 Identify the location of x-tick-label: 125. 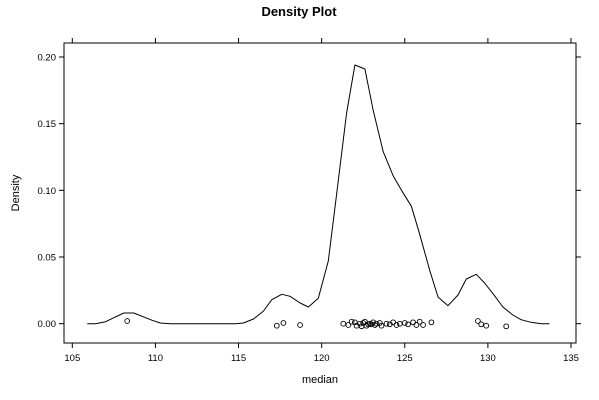
(405, 358).